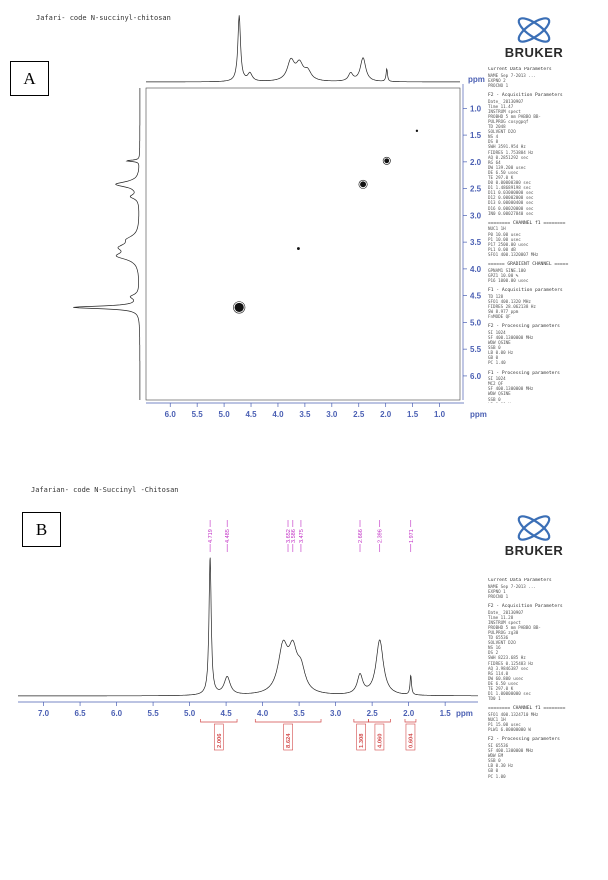  I want to click on integral-marker: 2.006, so click(219, 735).